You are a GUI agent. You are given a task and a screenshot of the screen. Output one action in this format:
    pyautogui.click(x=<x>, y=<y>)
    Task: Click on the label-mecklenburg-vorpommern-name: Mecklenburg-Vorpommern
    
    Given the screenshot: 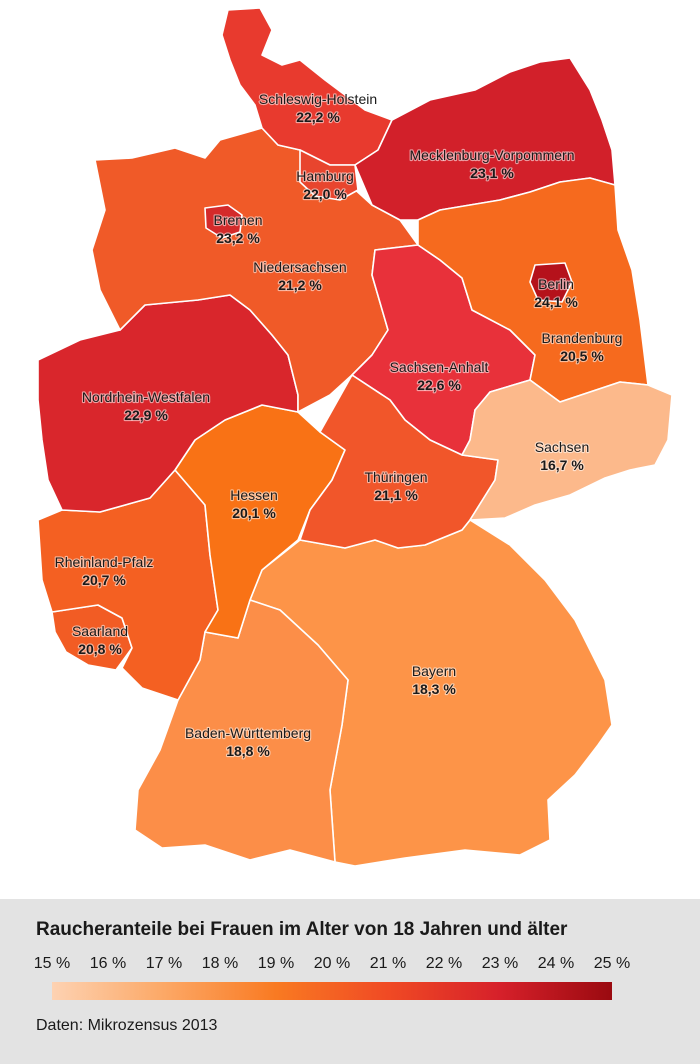 What is the action you would take?
    pyautogui.click(x=492, y=155)
    